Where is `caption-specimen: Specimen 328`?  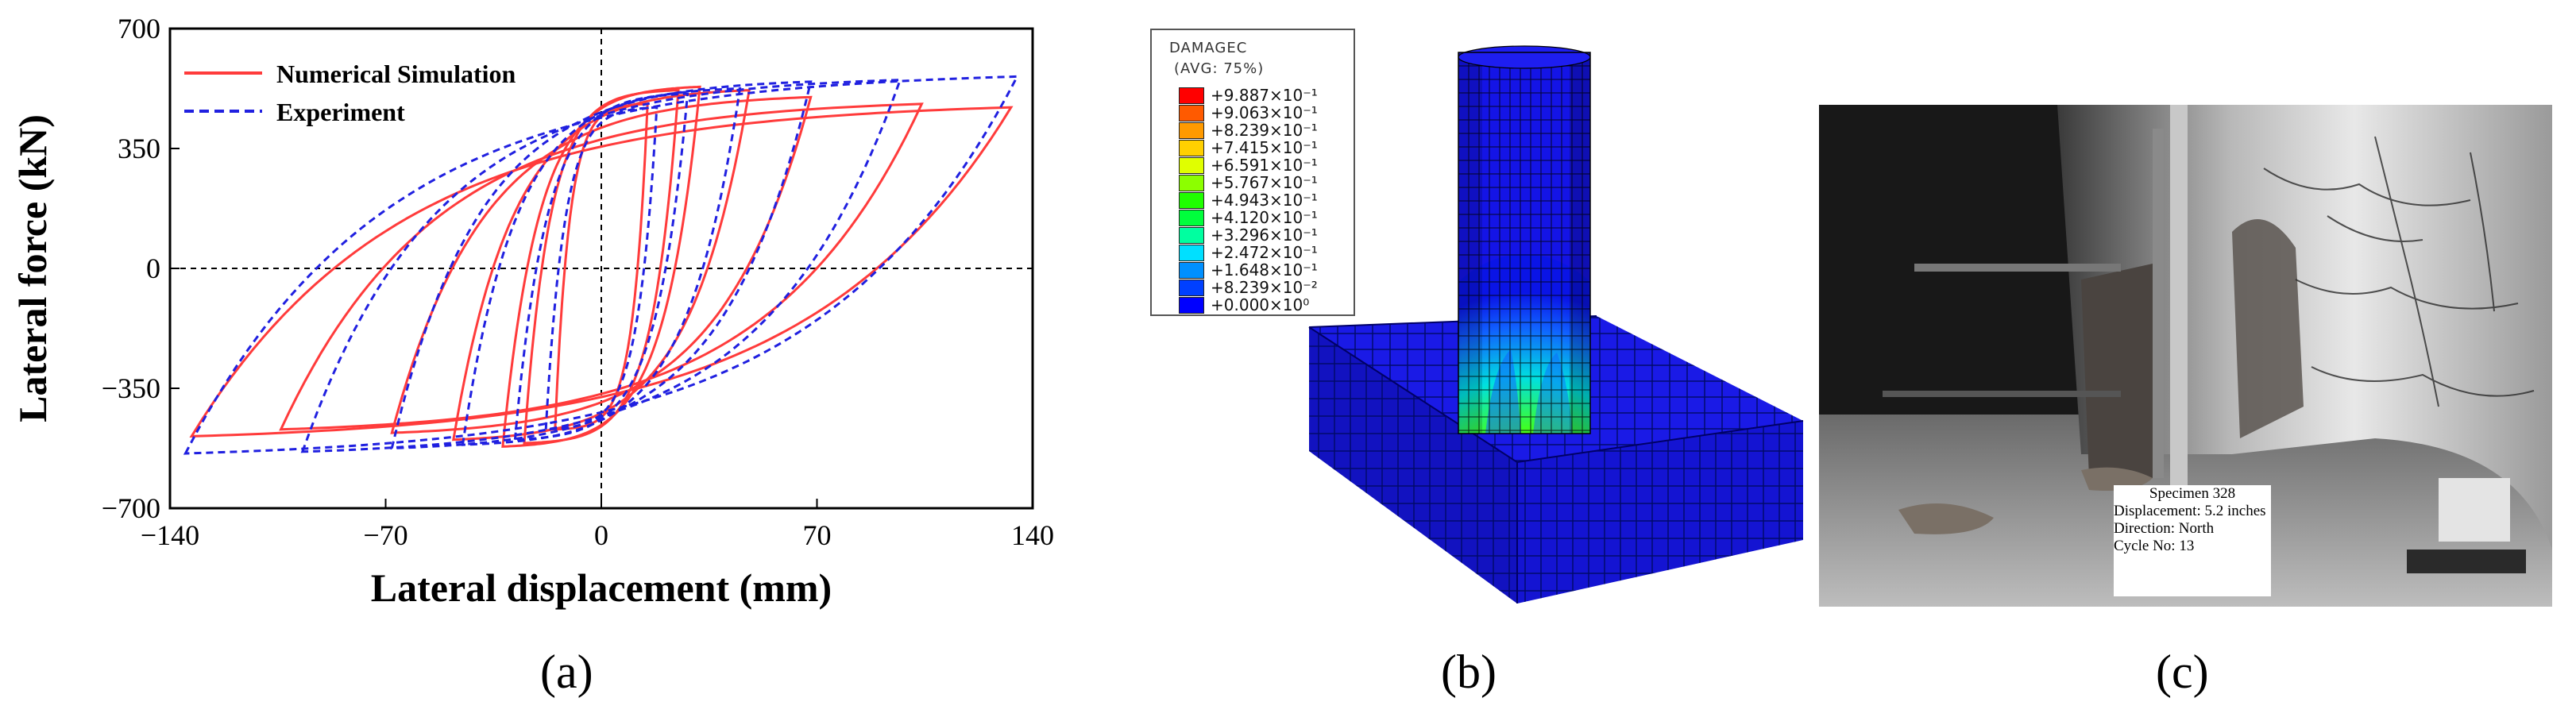 caption-specimen: Specimen 328 is located at coordinates (2192, 493).